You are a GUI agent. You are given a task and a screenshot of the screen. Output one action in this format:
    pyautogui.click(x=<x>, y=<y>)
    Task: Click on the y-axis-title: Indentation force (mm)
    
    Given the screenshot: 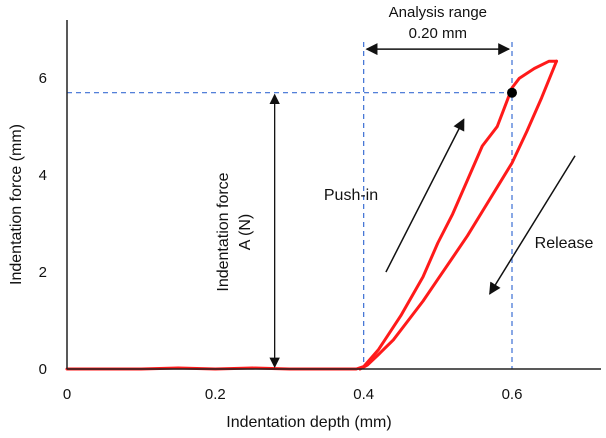 What is the action you would take?
    pyautogui.click(x=16, y=204)
    